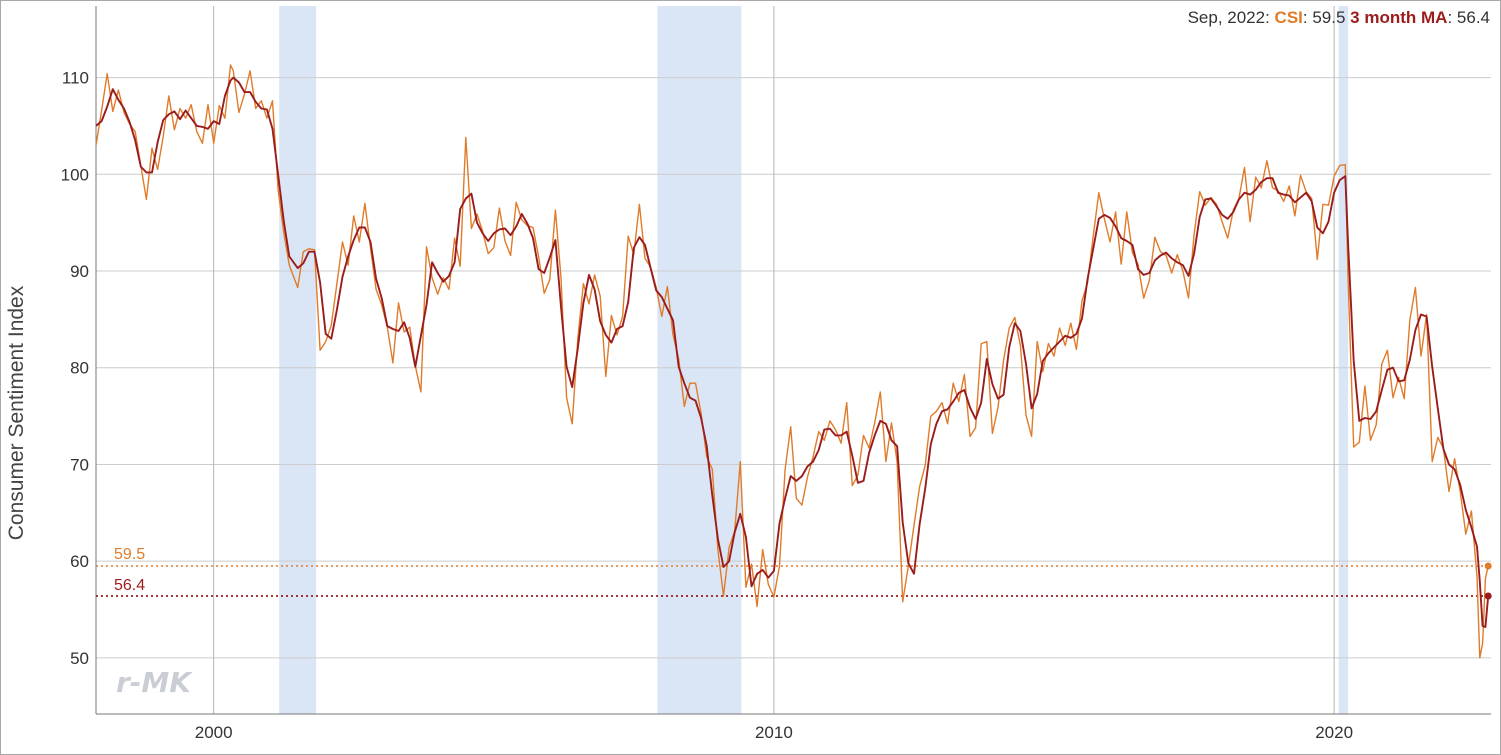 The image size is (1501, 755). Describe the element at coordinates (1488, 566) in the screenshot. I see `csi-end-marker` at that location.